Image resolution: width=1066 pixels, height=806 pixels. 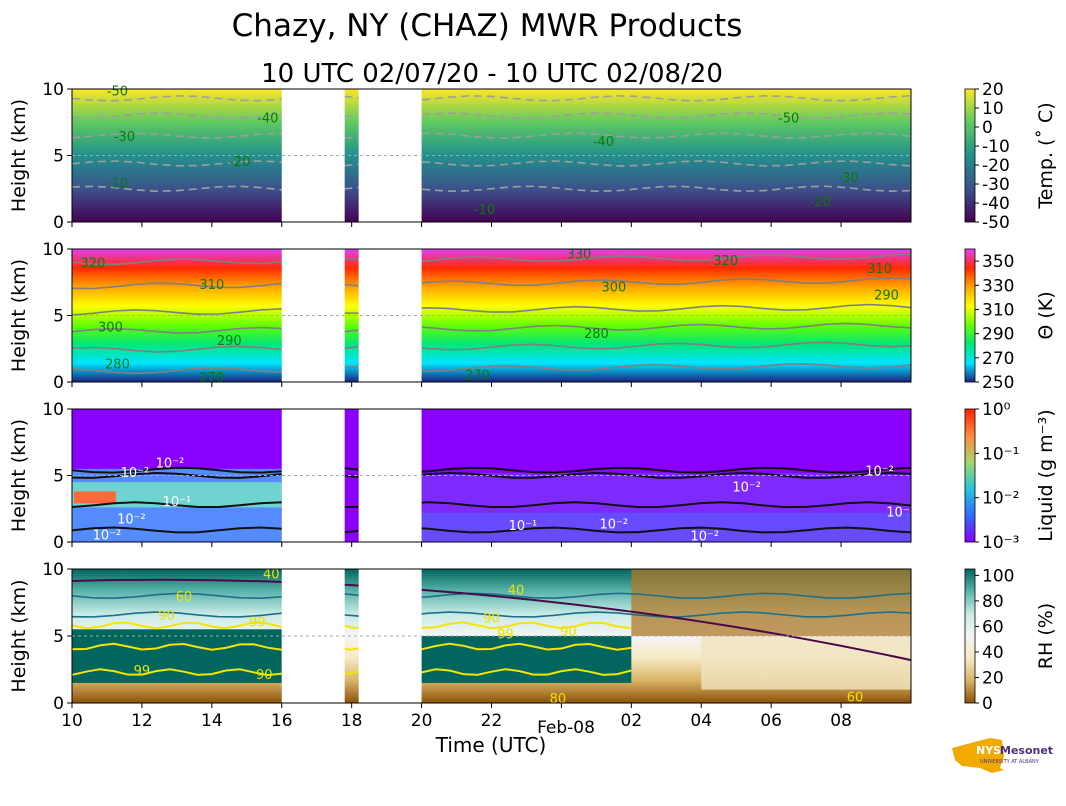 I want to click on colorbar-label: Temp. (˚ C), so click(x=1046, y=155).